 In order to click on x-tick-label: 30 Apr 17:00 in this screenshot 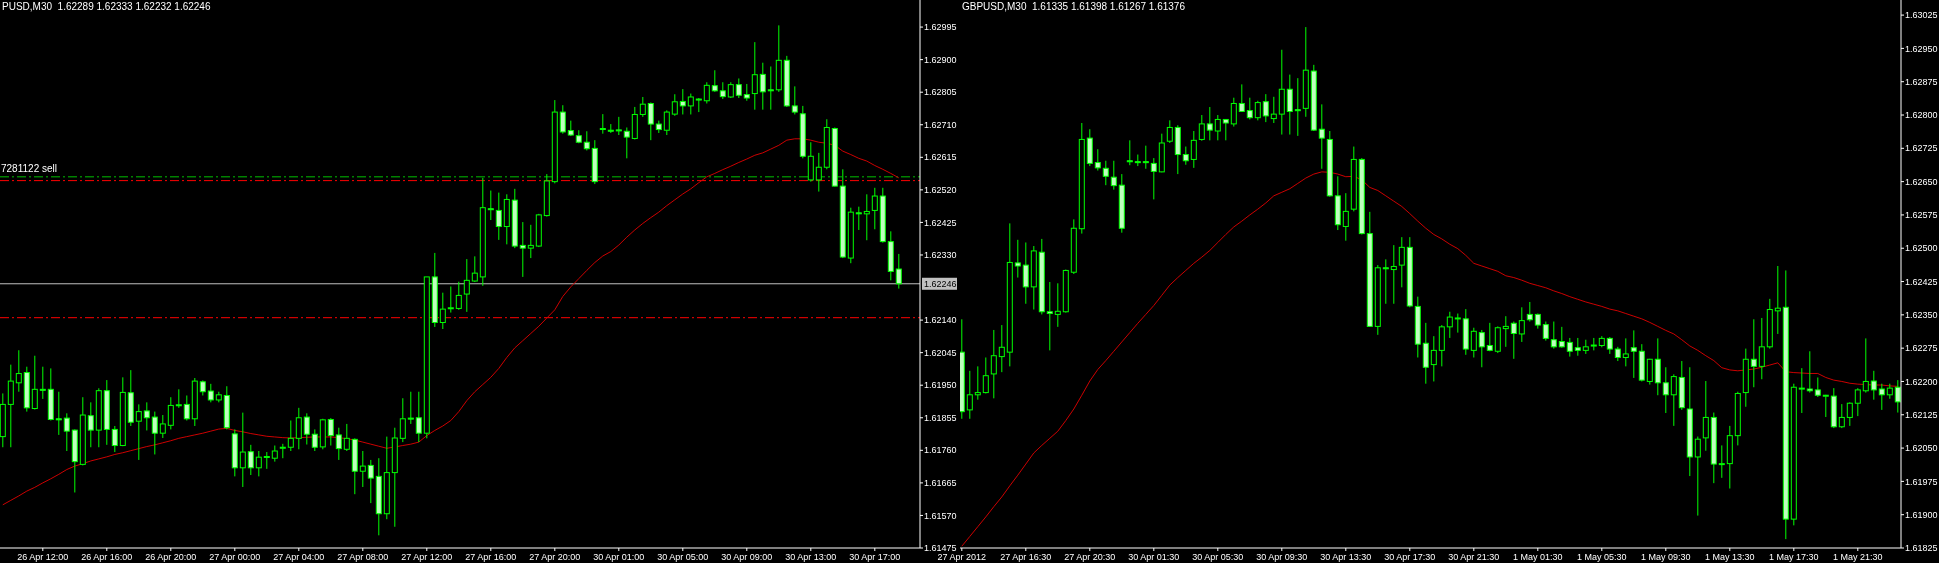, I will do `click(875, 557)`.